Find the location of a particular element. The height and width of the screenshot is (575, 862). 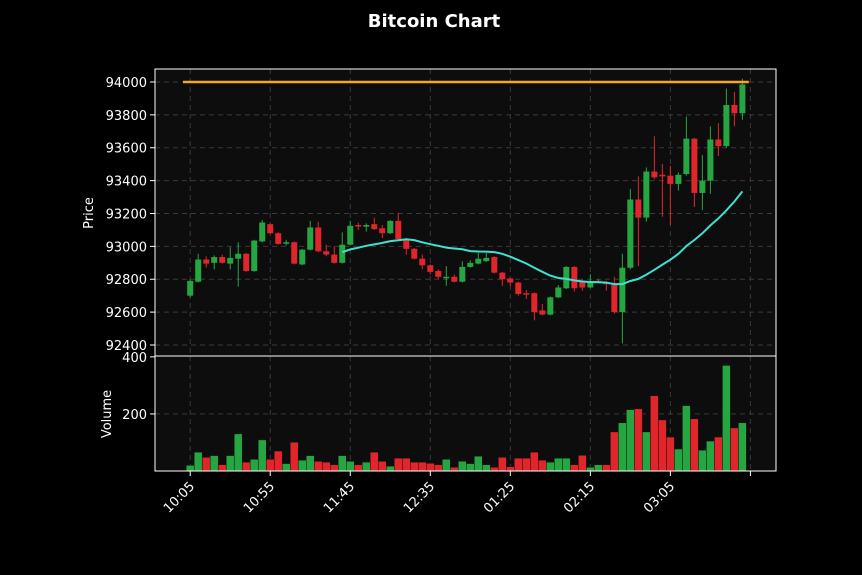

price-tick-label: 93200 is located at coordinates (126, 214).